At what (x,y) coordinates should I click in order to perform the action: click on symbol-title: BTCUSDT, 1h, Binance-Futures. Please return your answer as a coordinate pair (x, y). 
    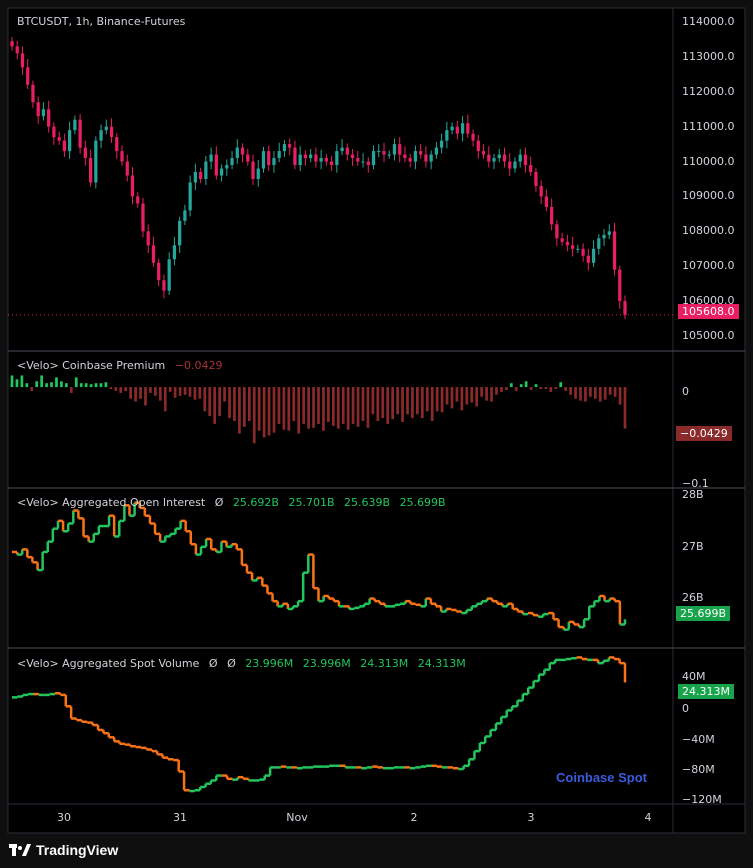
    Looking at the image, I should click on (101, 21).